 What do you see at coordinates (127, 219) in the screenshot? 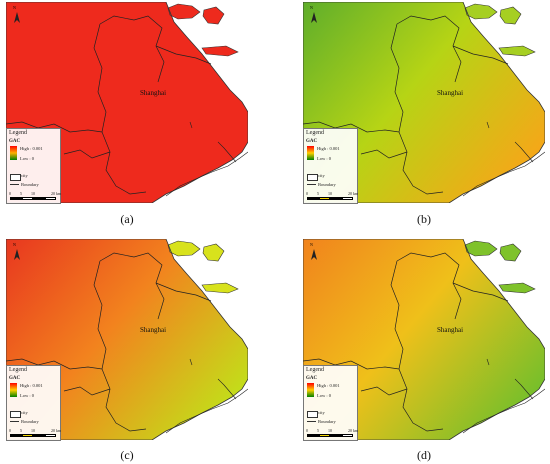
I see `panel-caption-a: (a)` at bounding box center [127, 219].